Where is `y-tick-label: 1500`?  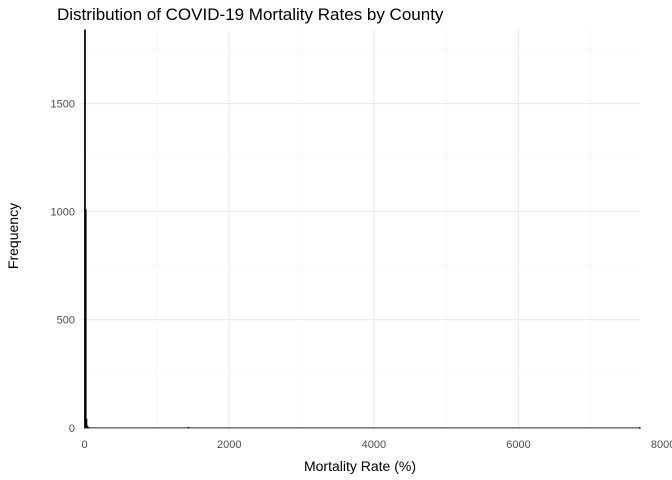 y-tick-label: 1500 is located at coordinates (63, 105).